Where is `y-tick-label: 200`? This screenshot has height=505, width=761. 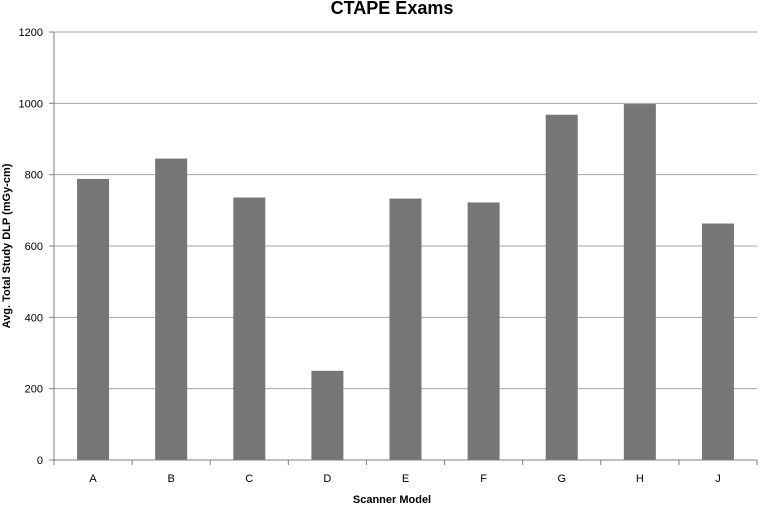
y-tick-label: 200 is located at coordinates (34, 390).